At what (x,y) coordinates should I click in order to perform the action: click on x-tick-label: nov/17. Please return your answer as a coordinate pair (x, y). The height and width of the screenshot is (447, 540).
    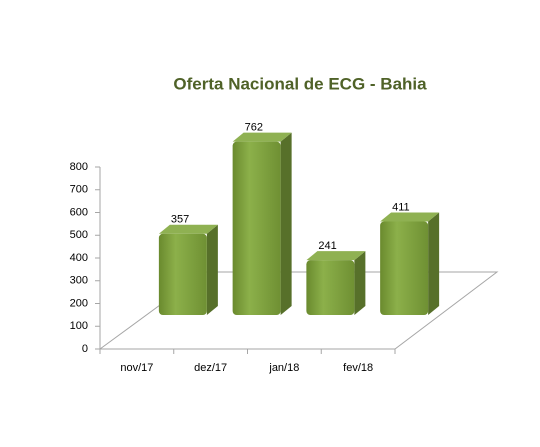
    Looking at the image, I should click on (136, 368).